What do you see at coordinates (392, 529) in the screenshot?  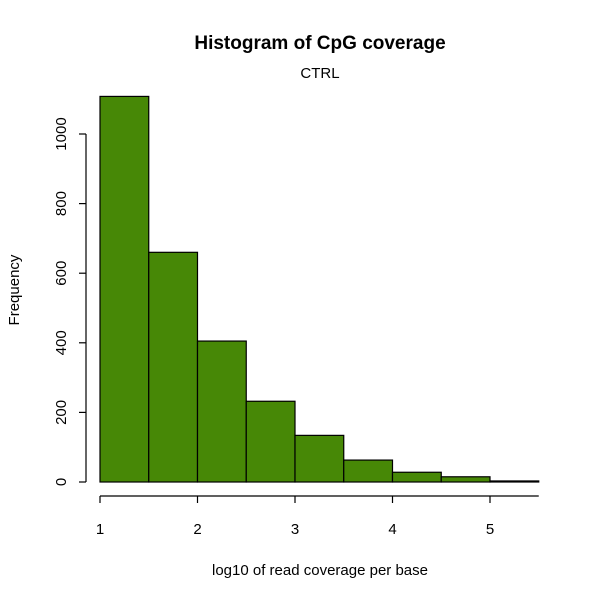 I see `x-tick-label: 4` at bounding box center [392, 529].